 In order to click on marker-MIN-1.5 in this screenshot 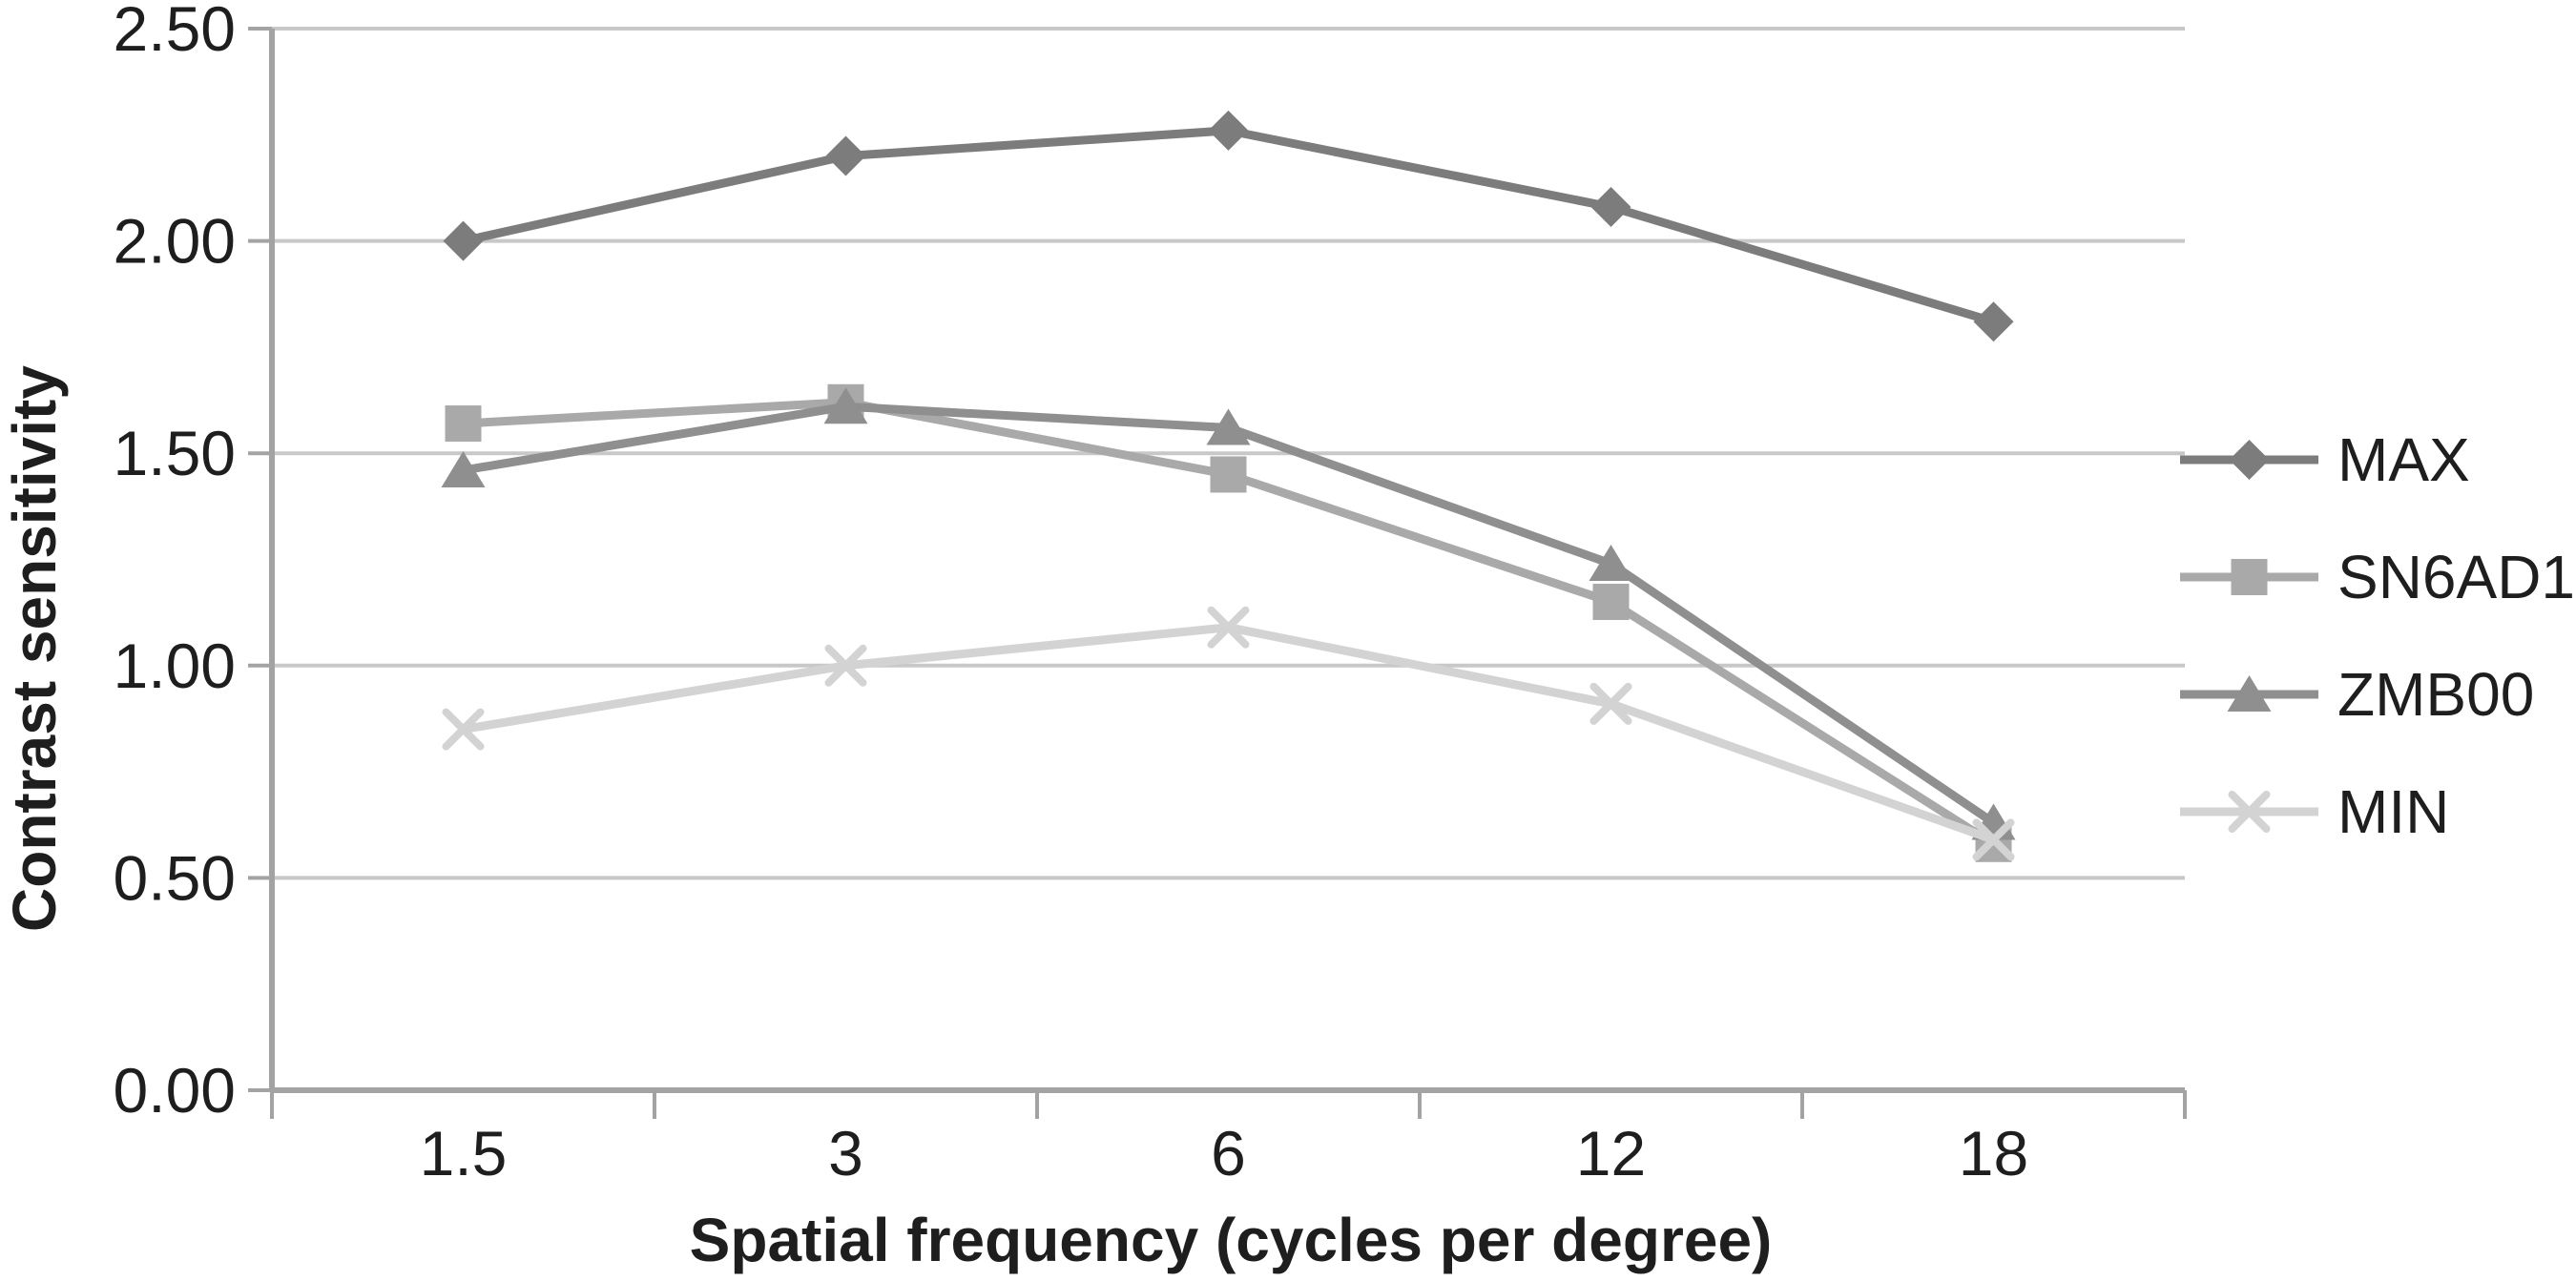, I will do `click(463, 730)`.